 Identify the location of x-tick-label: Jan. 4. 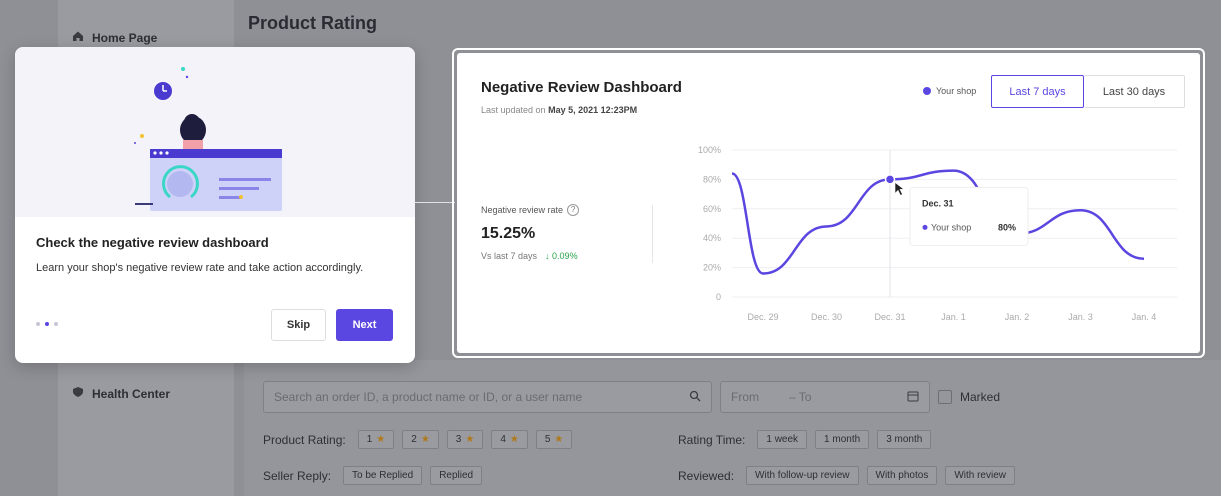
(1144, 317).